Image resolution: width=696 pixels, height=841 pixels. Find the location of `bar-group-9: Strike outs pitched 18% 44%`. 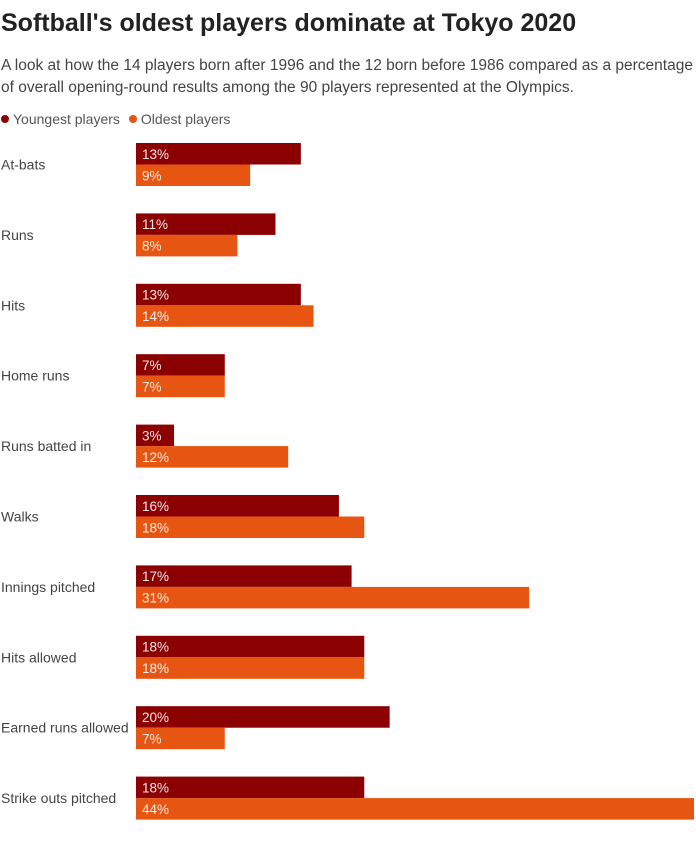

bar-group-9: Strike outs pitched 18% 44% is located at coordinates (347, 798).